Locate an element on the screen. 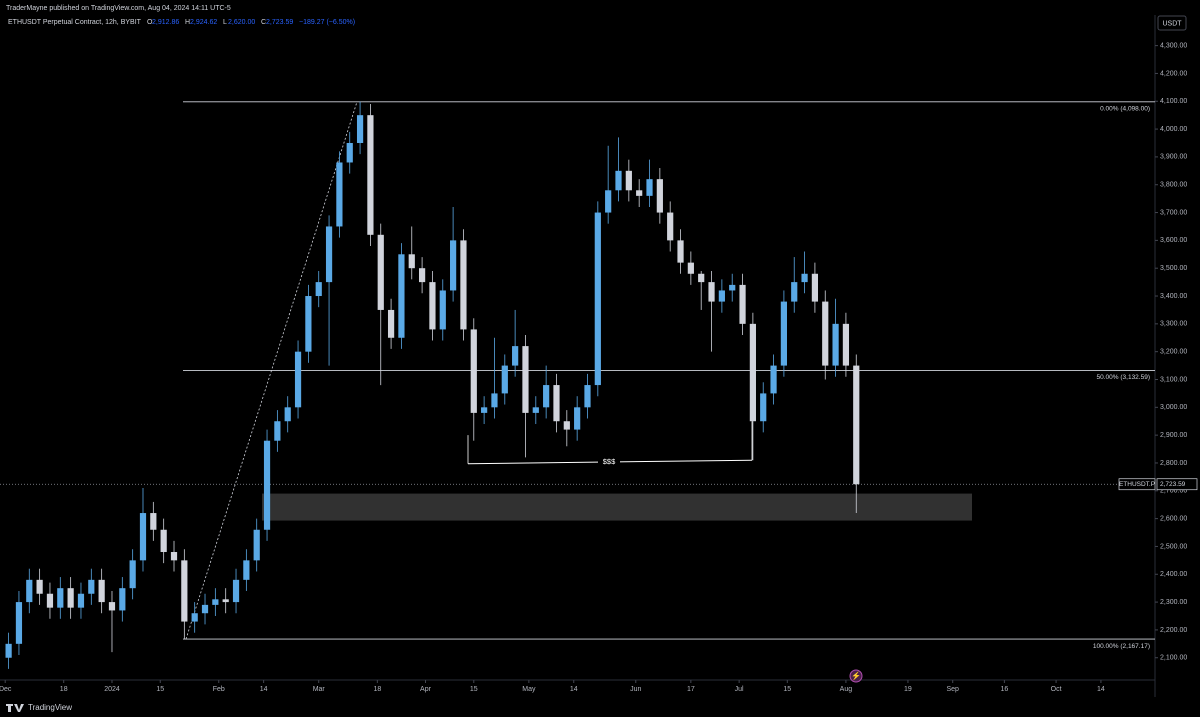 Image resolution: width=1200 pixels, height=717 pixels. x-tick-label: May is located at coordinates (529, 689).